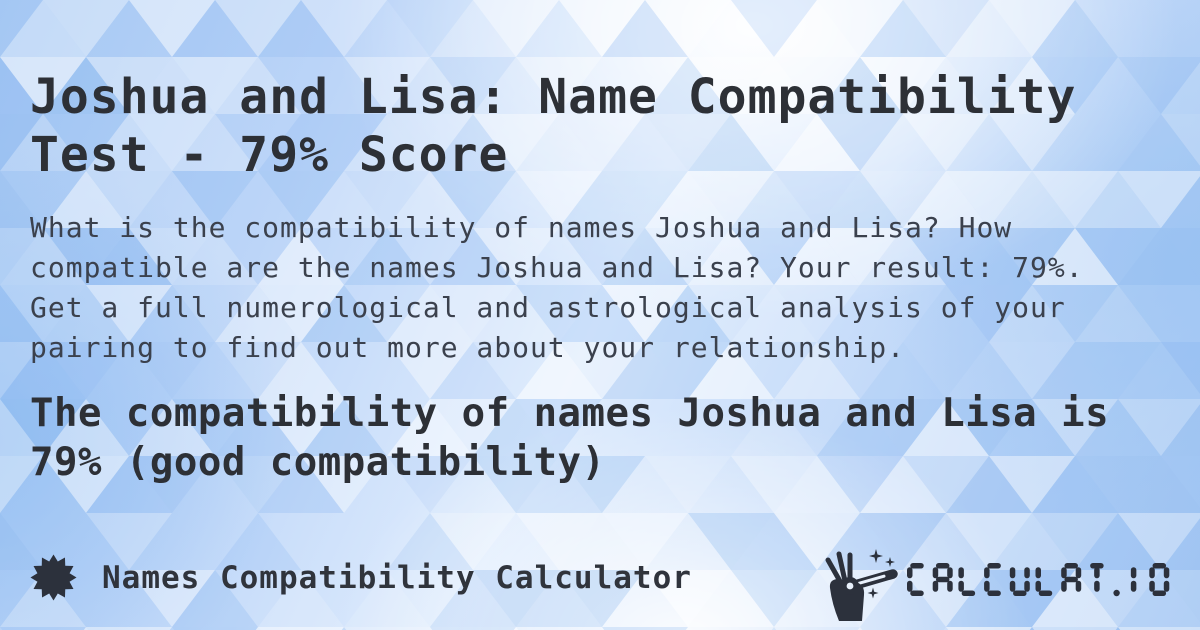 Image resolution: width=1200 pixels, height=630 pixels. I want to click on calculatio-logo, so click(997, 585).